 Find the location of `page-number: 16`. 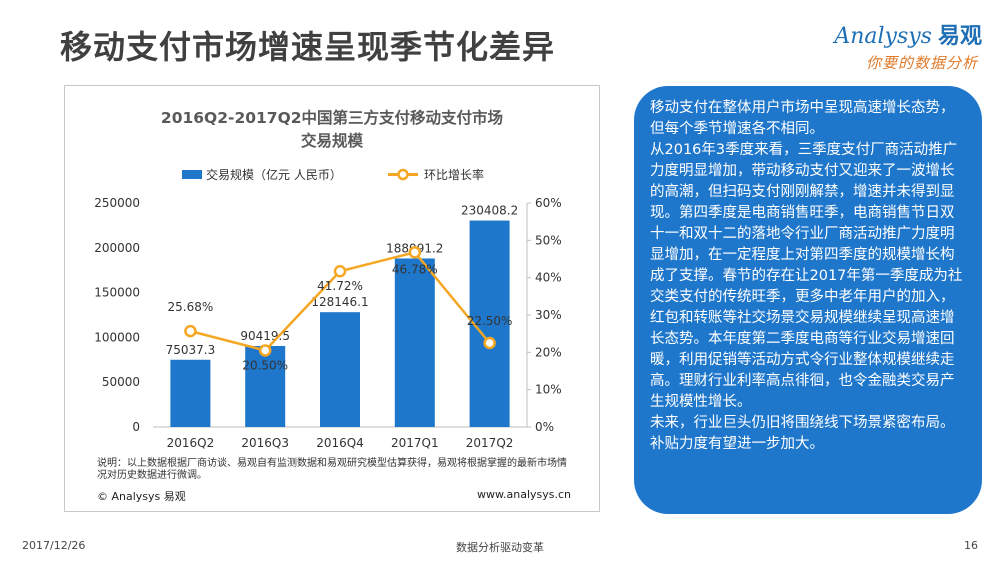

page-number: 16 is located at coordinates (971, 545).